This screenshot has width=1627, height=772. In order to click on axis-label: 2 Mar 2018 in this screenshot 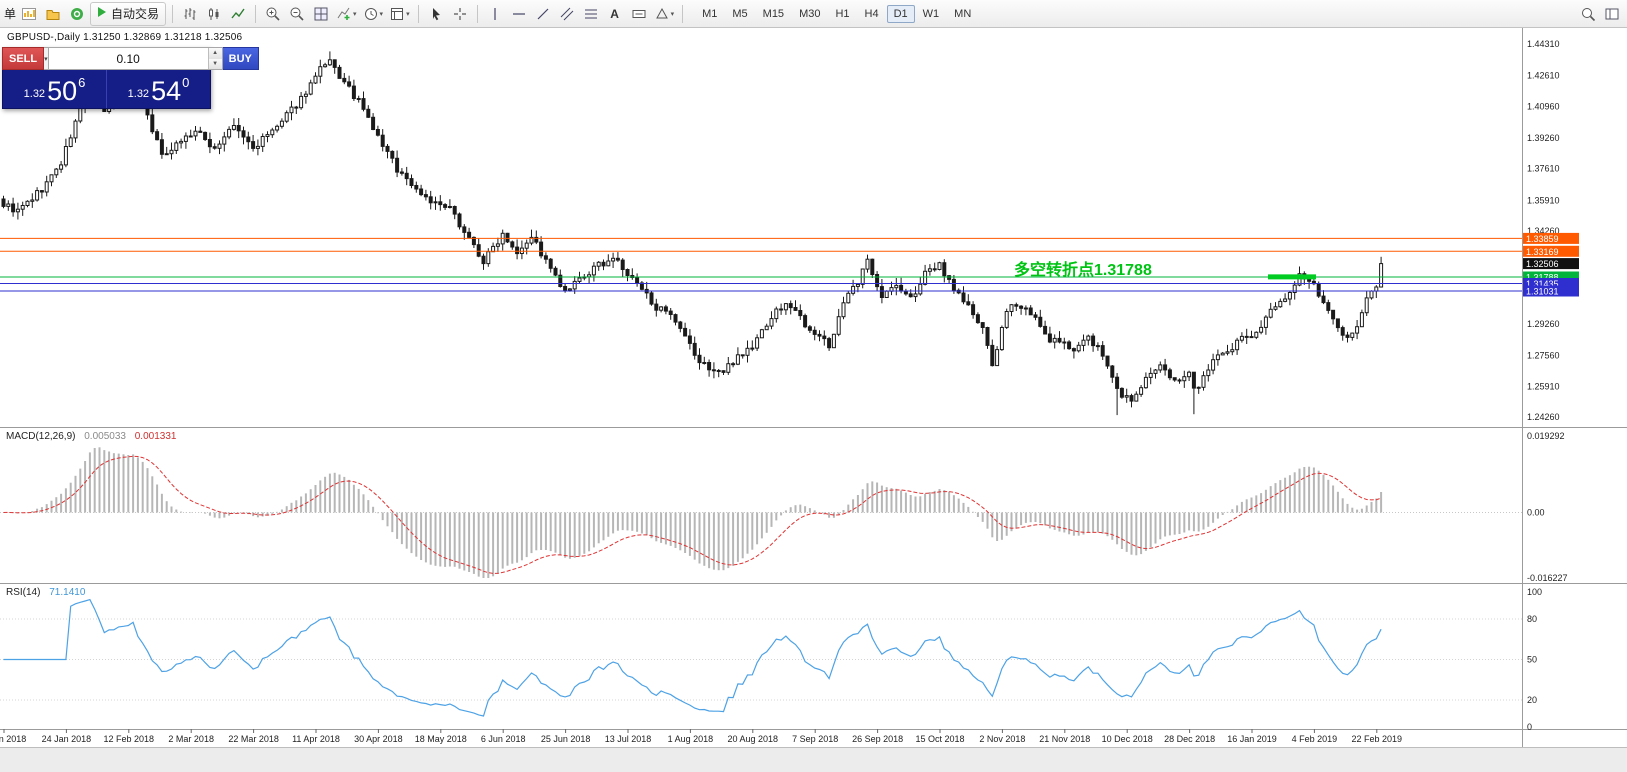, I will do `click(191, 739)`.